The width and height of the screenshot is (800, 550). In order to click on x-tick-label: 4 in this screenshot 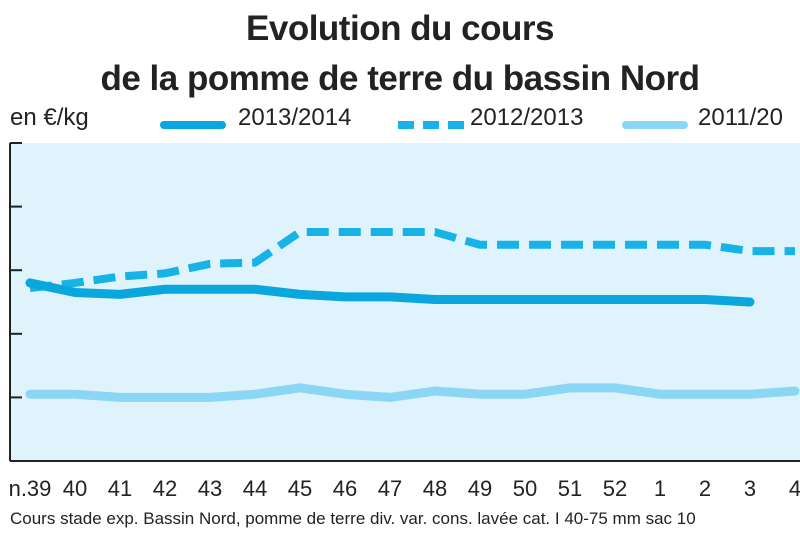, I will do `click(794, 488)`.